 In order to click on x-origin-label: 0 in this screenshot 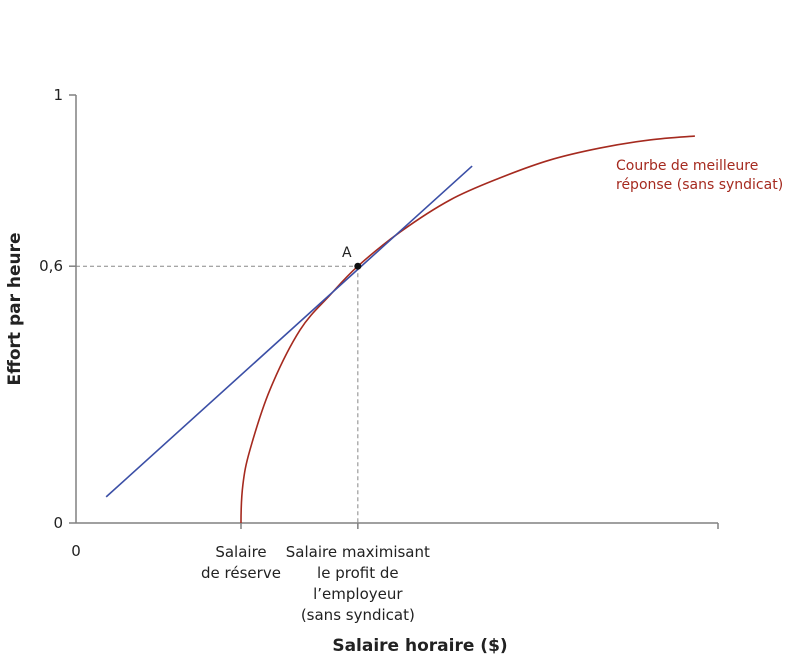, I will do `click(76, 551)`.